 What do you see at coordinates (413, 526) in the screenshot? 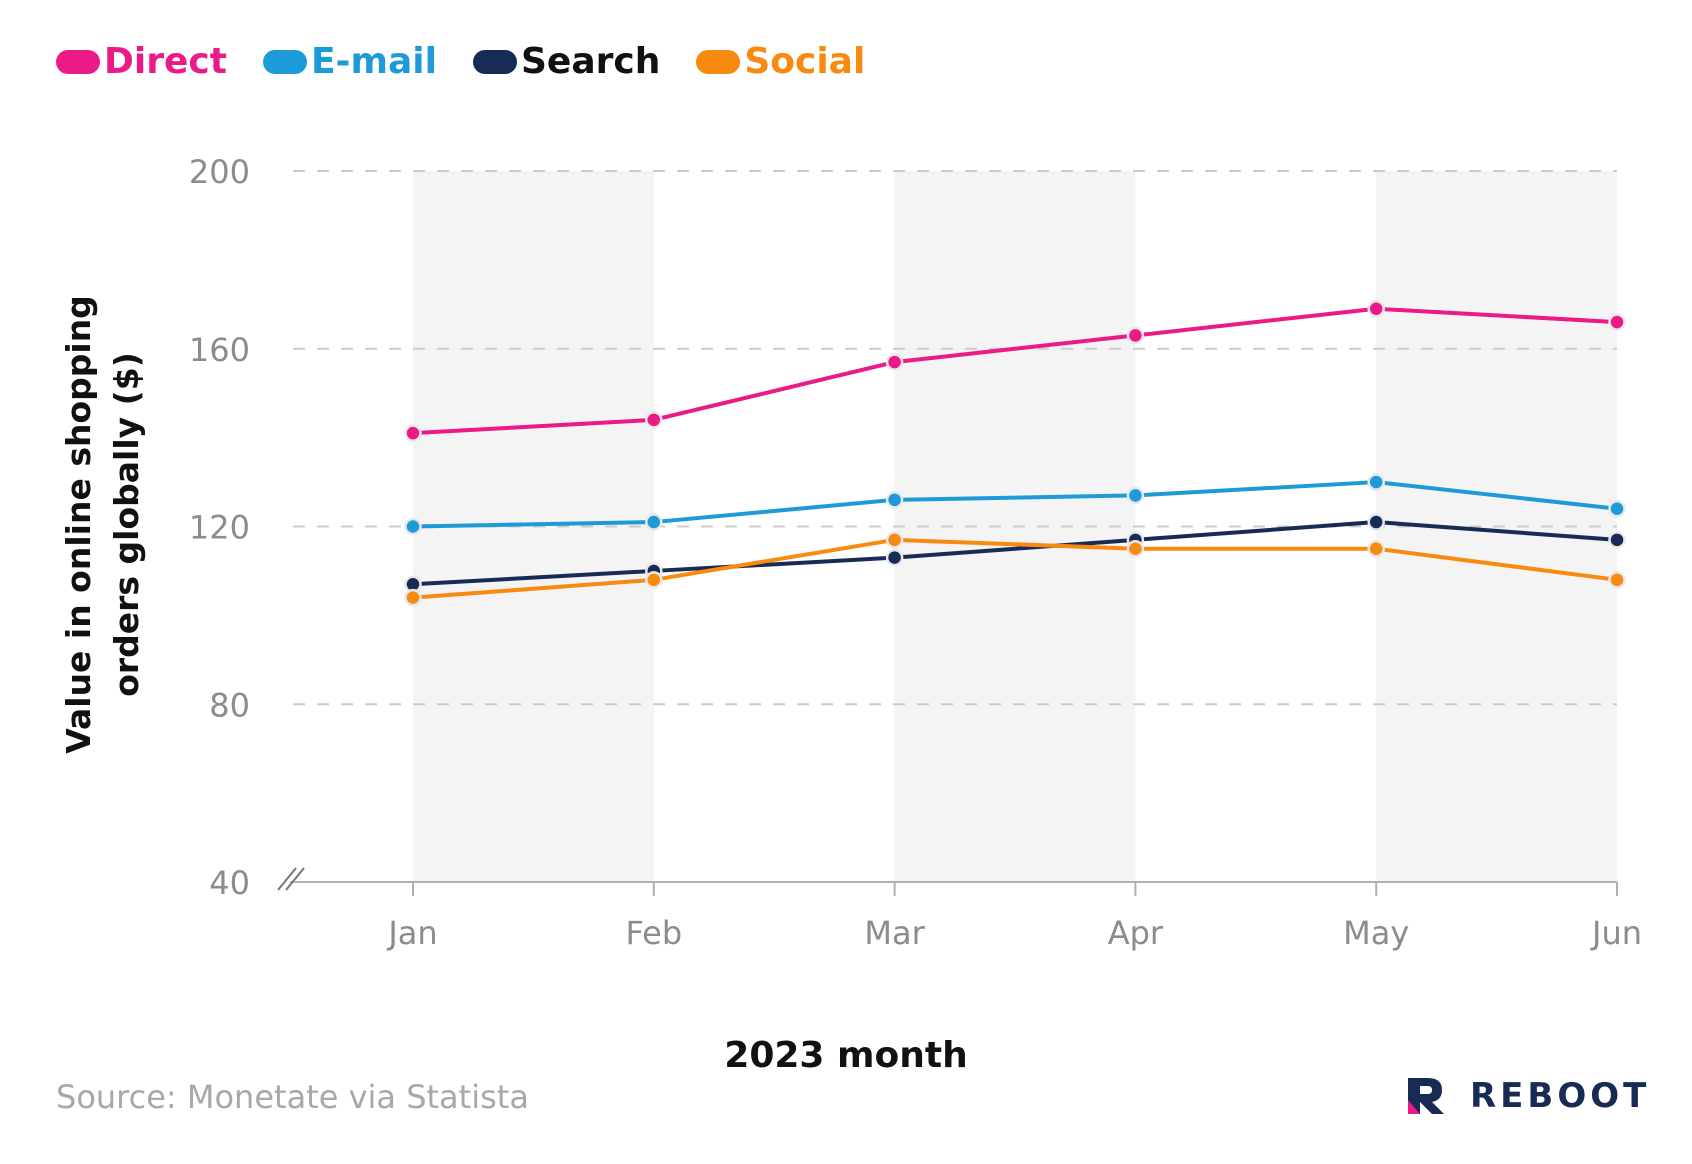
I see `point-e-mail-jan` at bounding box center [413, 526].